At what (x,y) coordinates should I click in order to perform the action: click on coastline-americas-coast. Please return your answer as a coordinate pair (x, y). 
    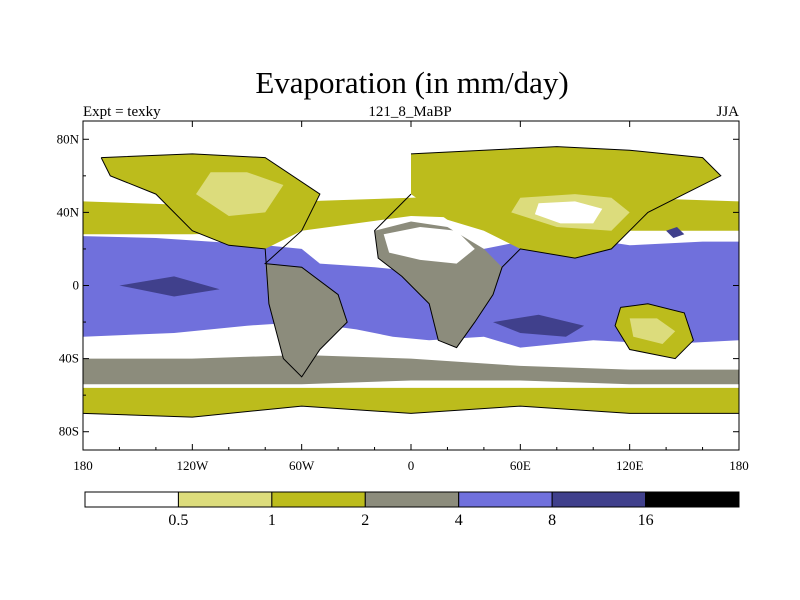
    Looking at the image, I should click on (224, 265).